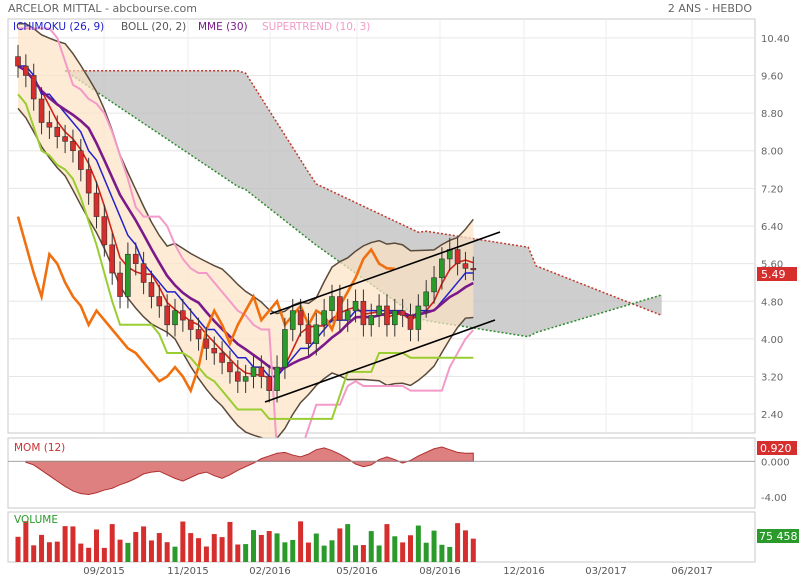  What do you see at coordinates (223, 27) in the screenshot?
I see `legend-mme: MME (30)` at bounding box center [223, 27].